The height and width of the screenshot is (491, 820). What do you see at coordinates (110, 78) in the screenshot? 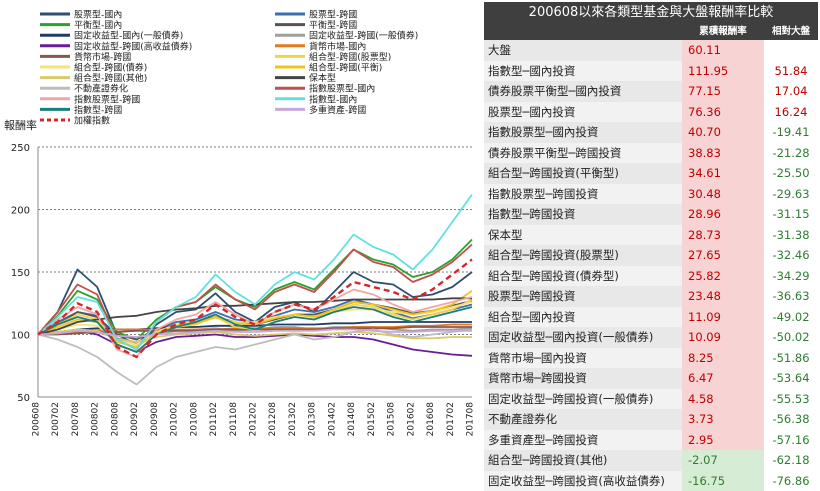
I see `legend-label: 組合型-跨國(其他)` at bounding box center [110, 78].